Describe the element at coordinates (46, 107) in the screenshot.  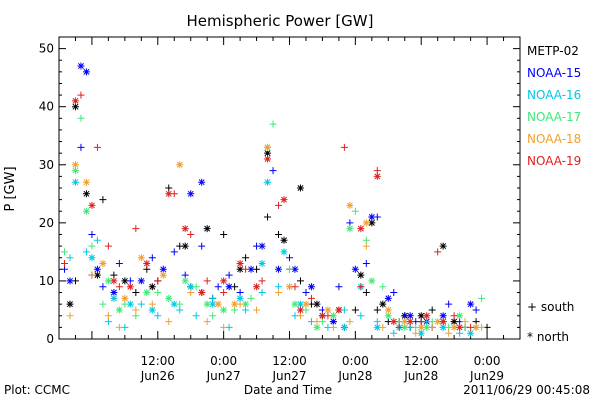
I see `y-tick-label: 40` at that location.